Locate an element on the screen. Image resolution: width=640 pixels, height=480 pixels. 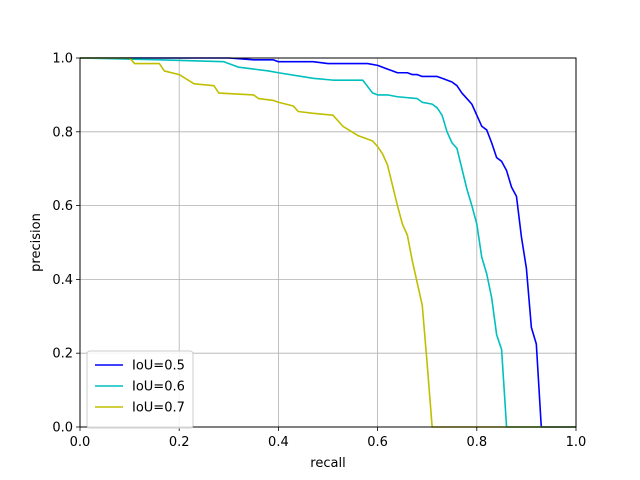
y-tick-label: 1.0 is located at coordinates (62, 59).